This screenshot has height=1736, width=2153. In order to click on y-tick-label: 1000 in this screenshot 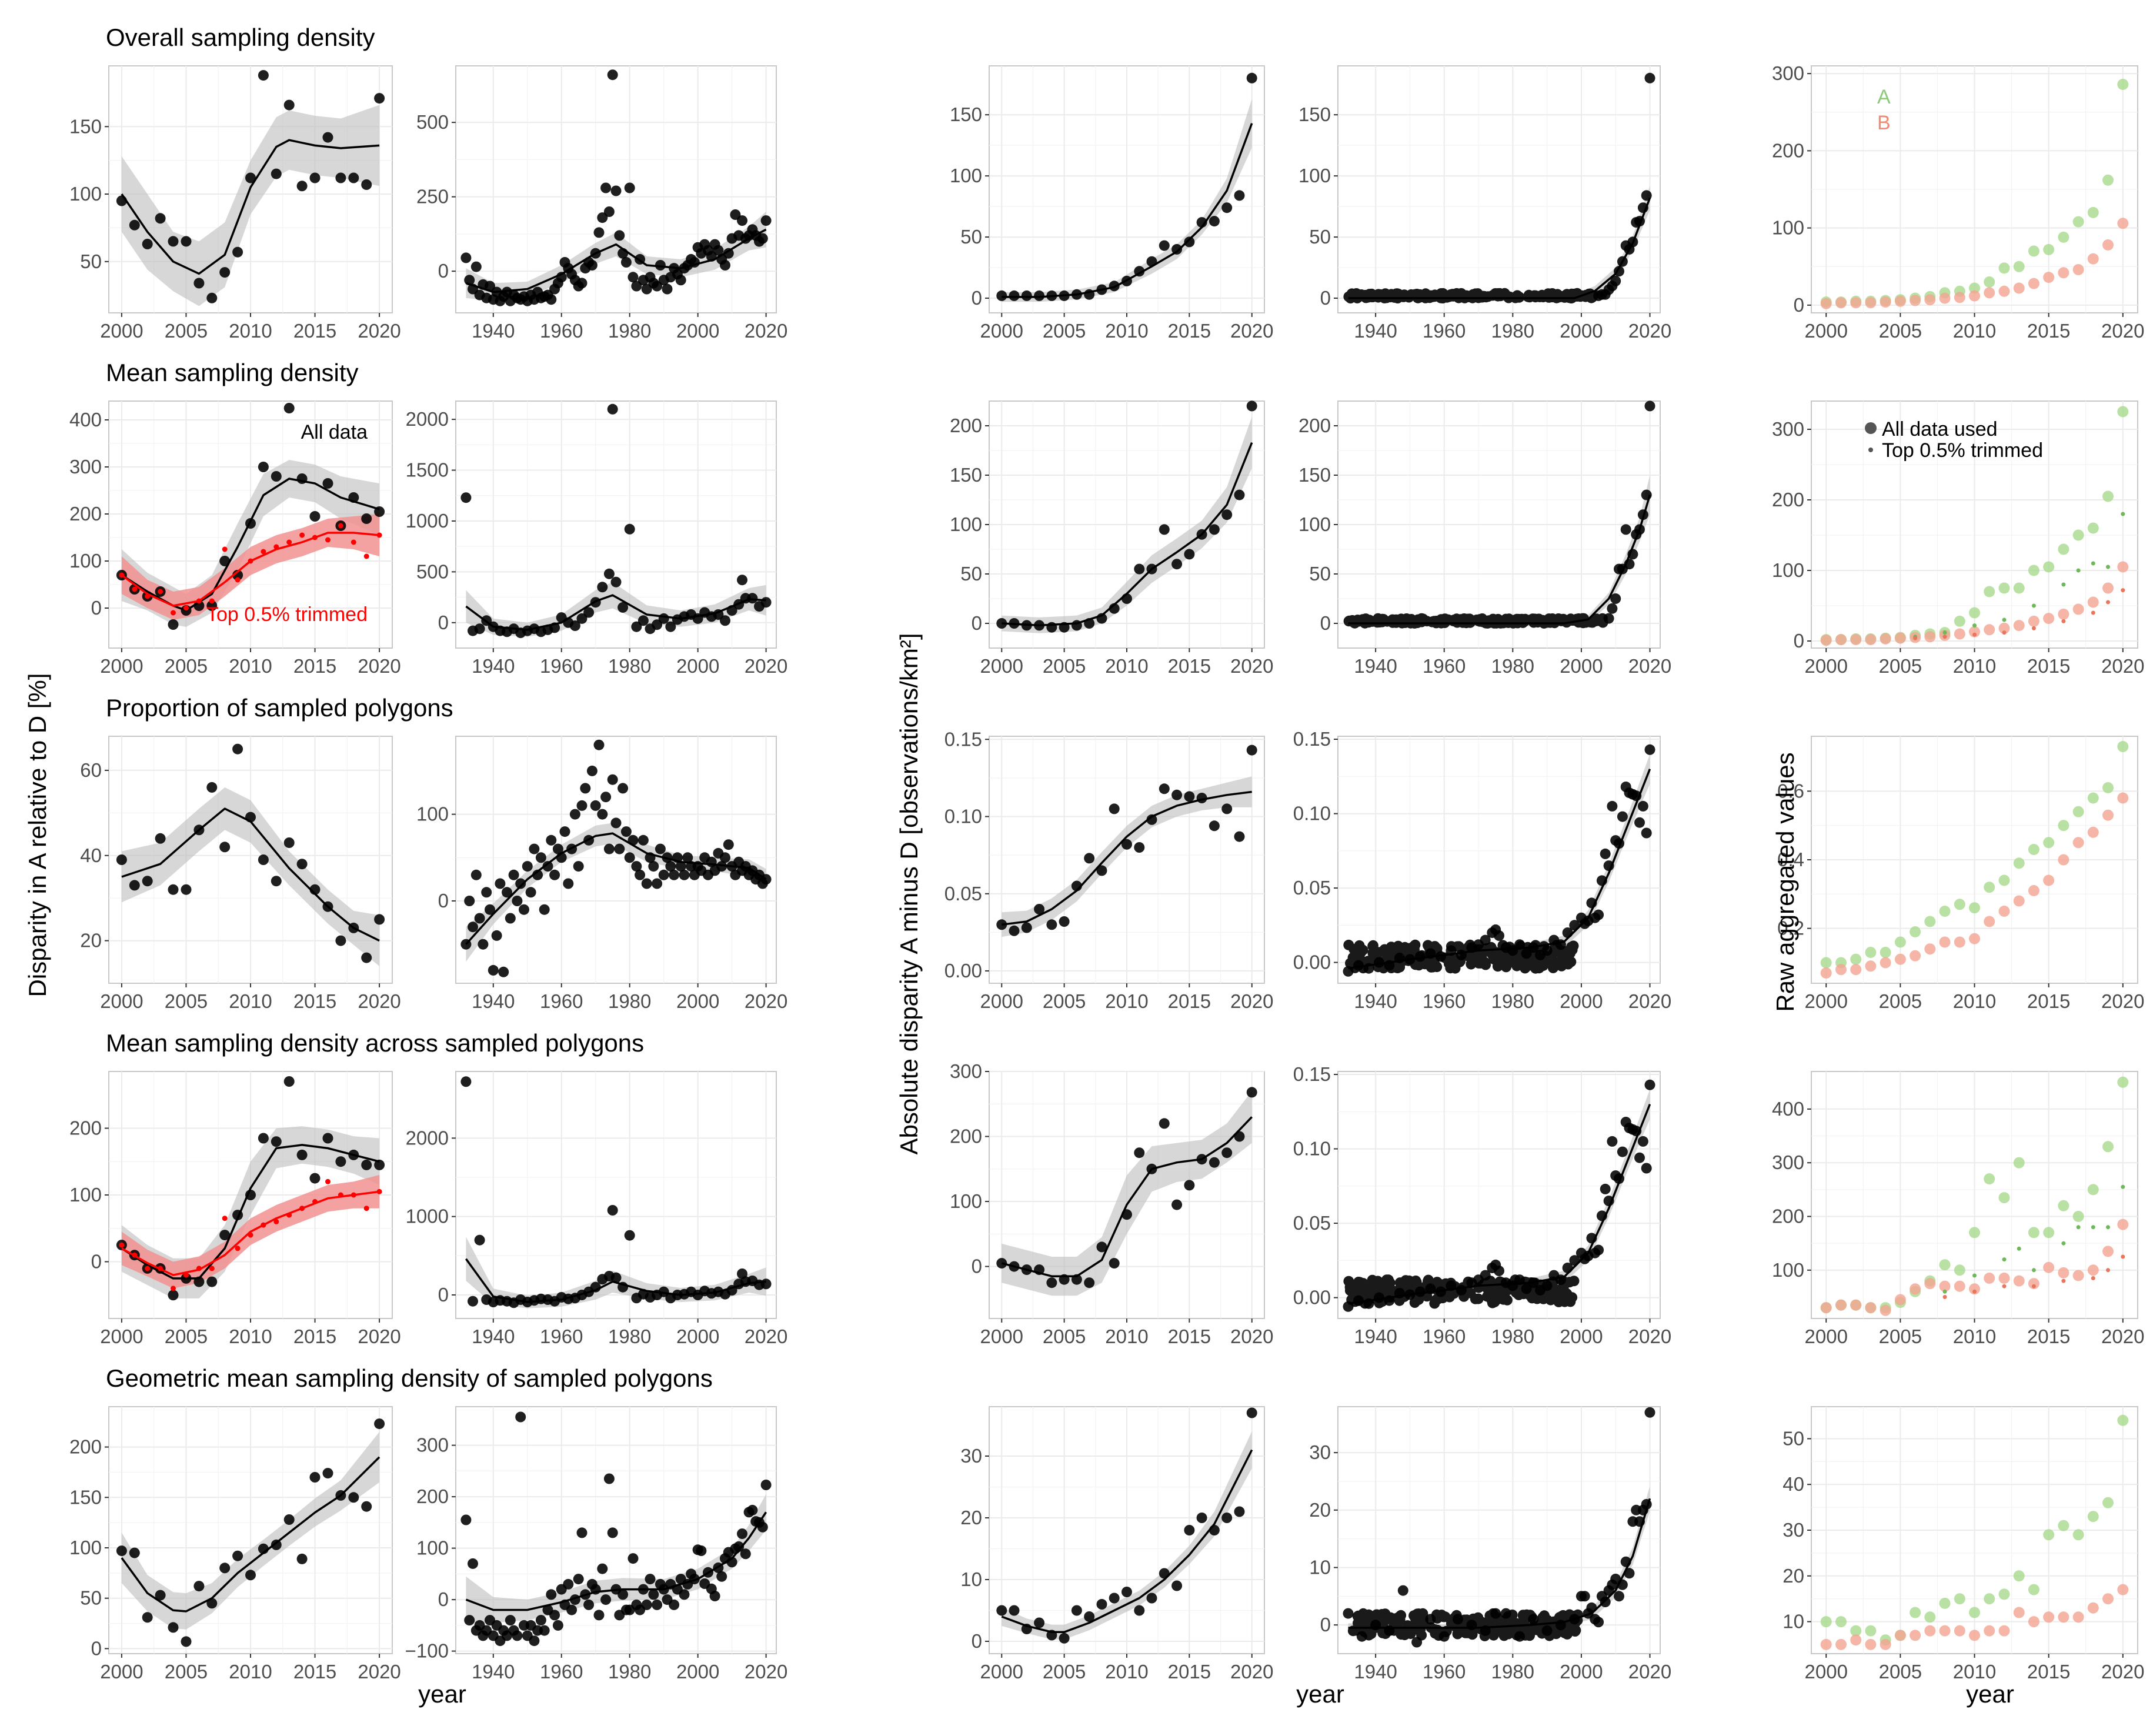, I will do `click(427, 521)`.